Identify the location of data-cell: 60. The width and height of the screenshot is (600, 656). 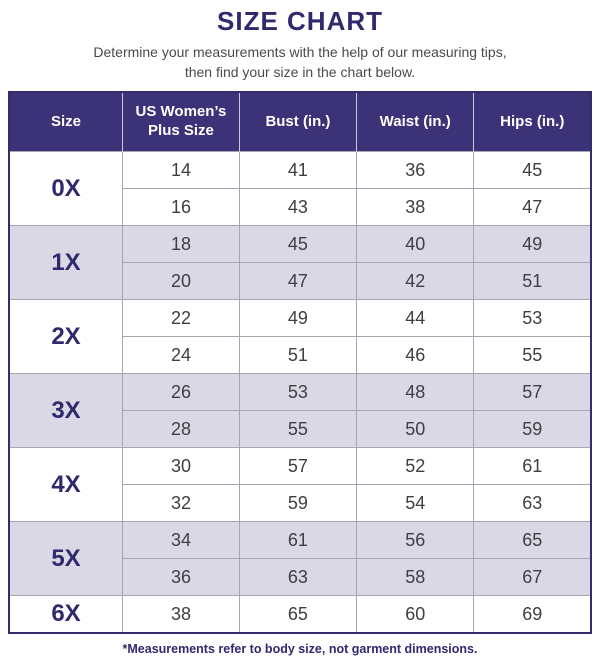
(415, 614).